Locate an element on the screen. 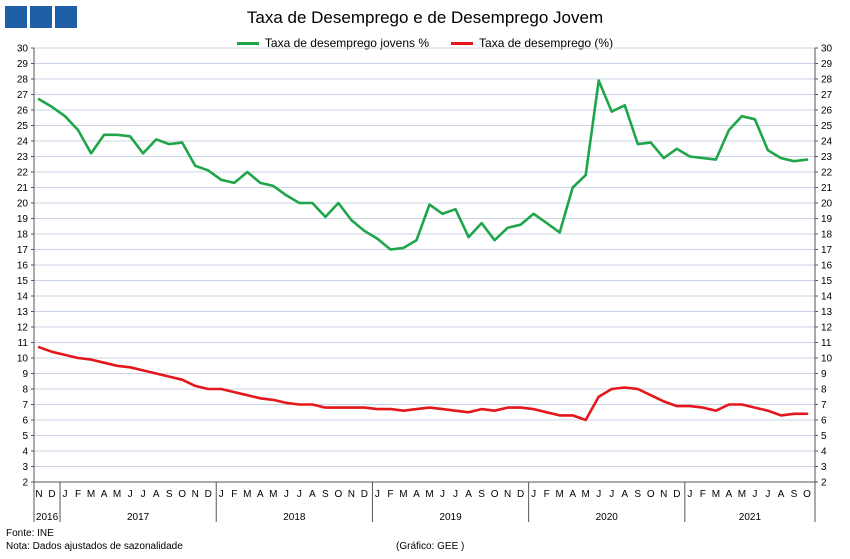  y-tick-label-left: 2 is located at coordinates (25, 483).